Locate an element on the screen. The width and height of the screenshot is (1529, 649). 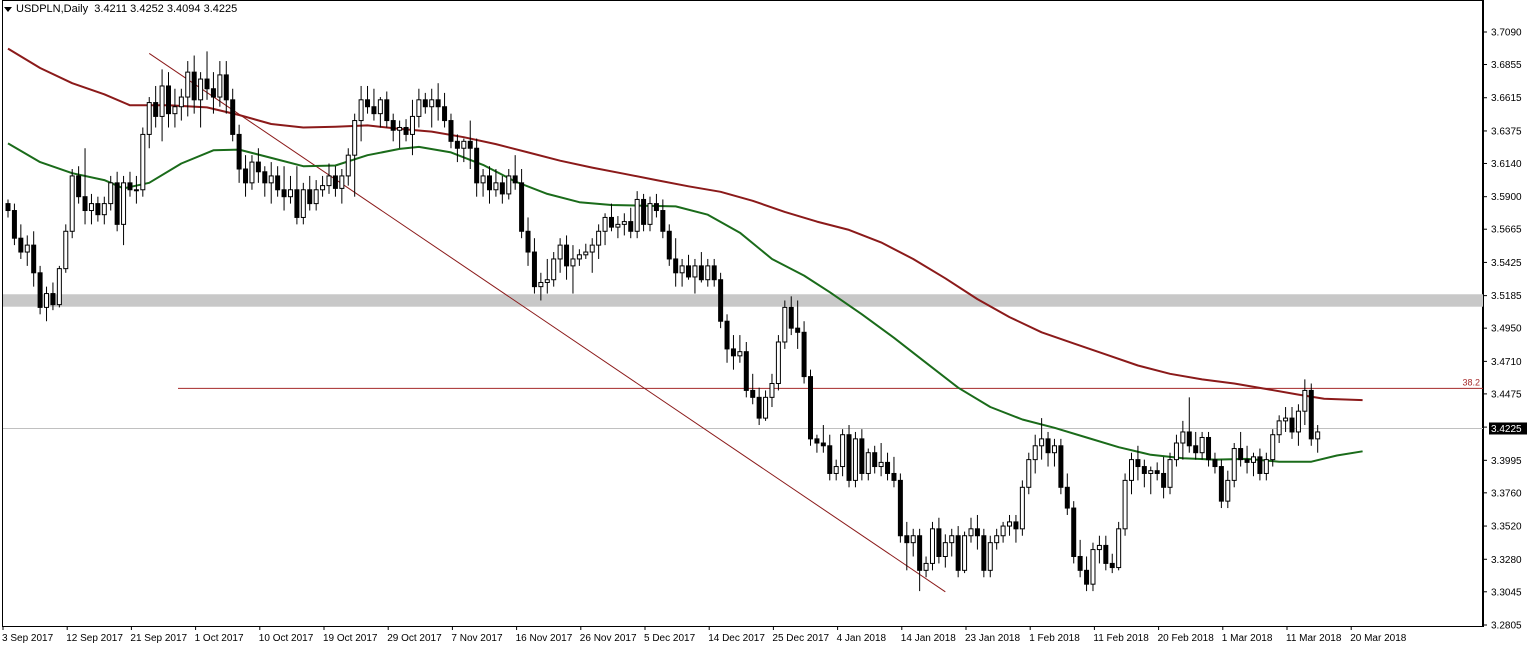
time-tick-label: 1 Feb 2018 is located at coordinates (1054, 638).